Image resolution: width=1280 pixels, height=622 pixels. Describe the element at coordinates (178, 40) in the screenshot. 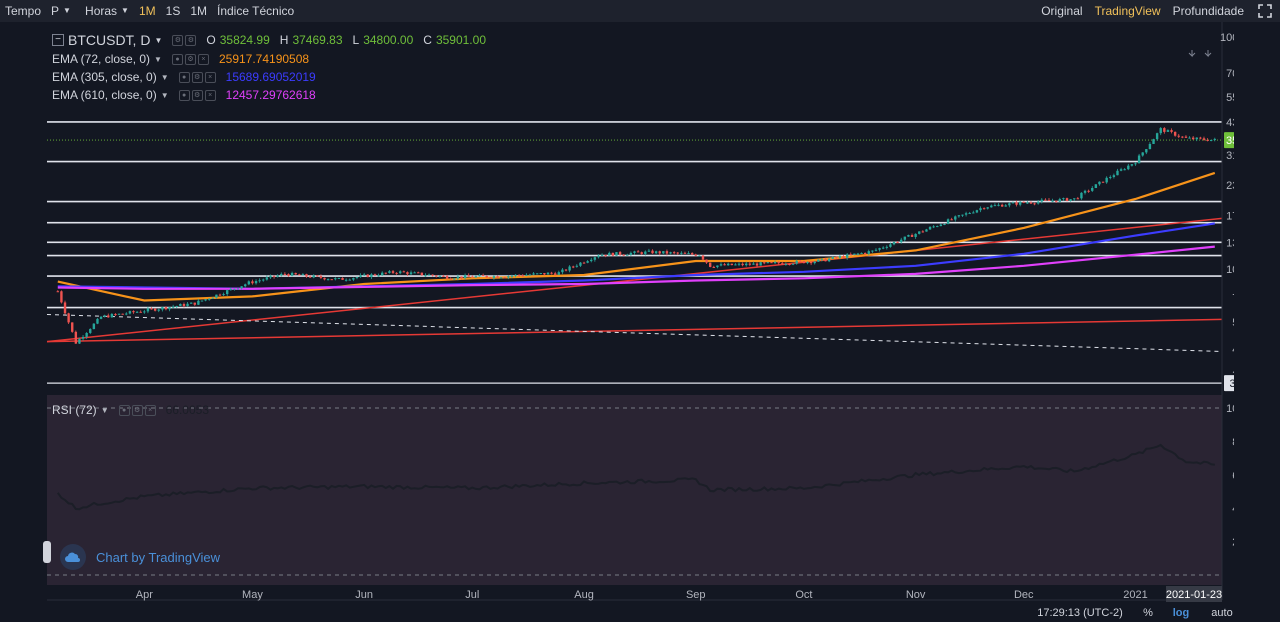

I see `settings-icon: ⚙` at that location.